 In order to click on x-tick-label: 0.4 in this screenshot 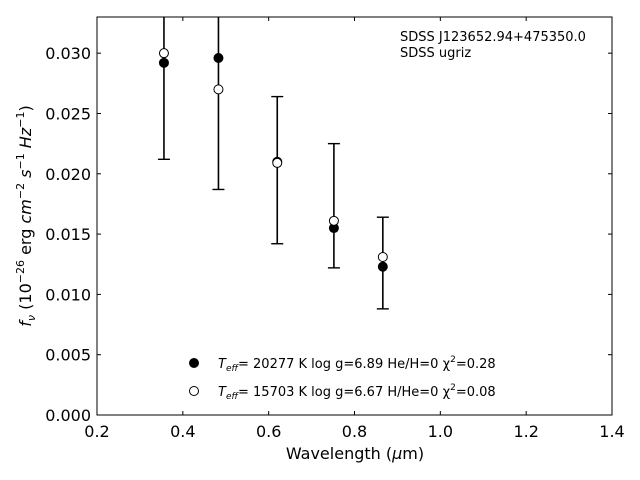, I will do `click(182, 431)`.